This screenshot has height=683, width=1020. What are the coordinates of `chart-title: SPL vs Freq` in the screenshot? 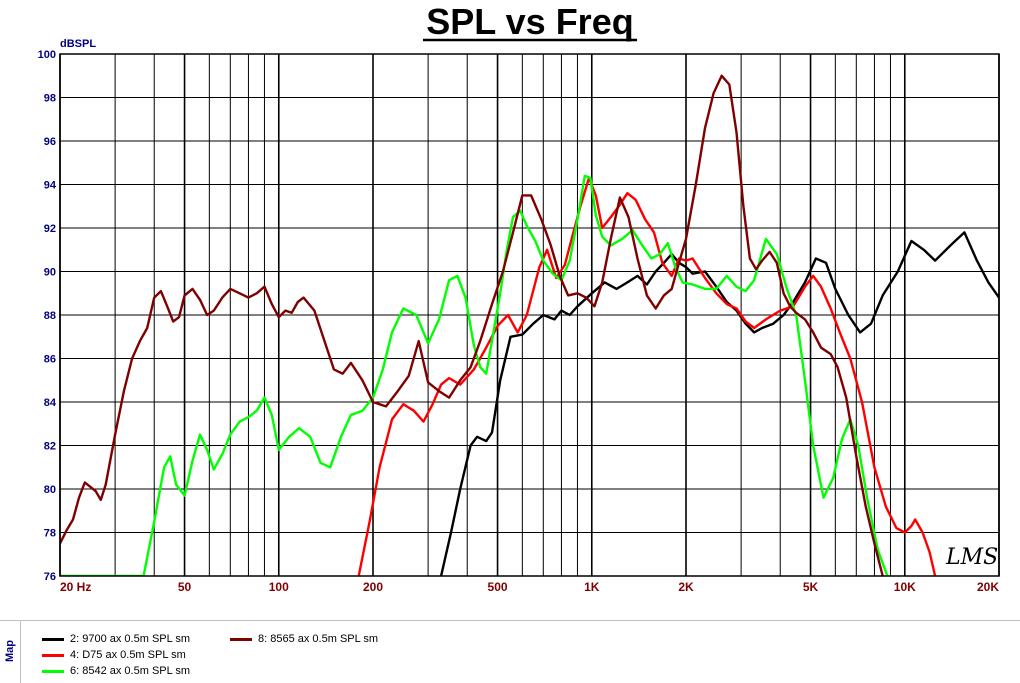 It's located at (529, 21).